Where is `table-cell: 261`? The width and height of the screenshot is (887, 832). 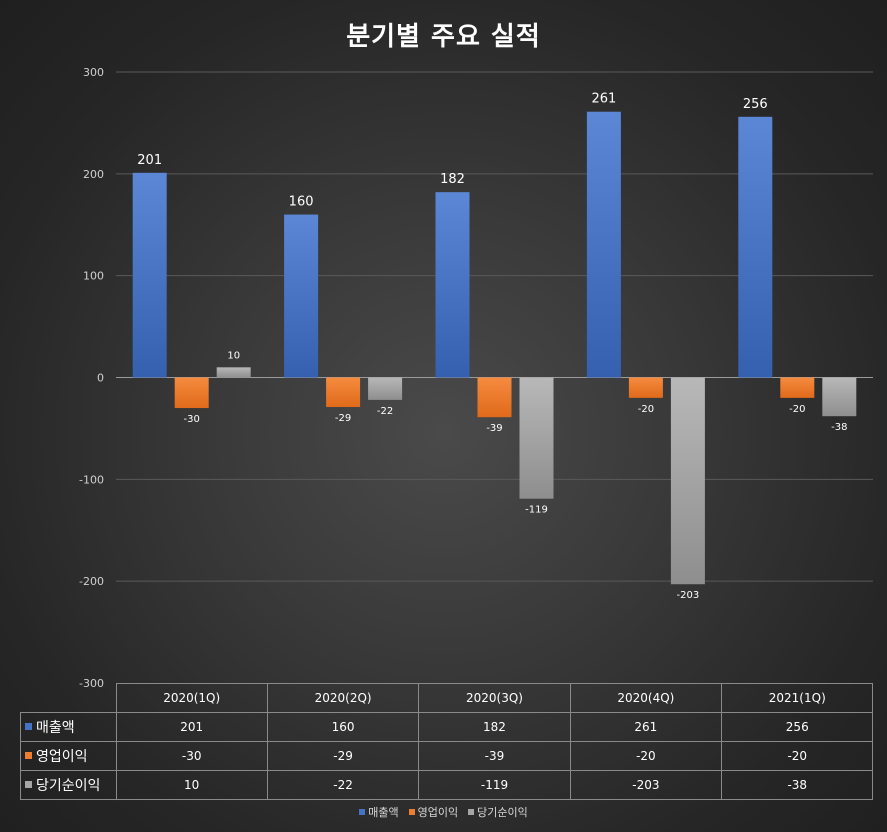
table-cell: 261 is located at coordinates (646, 727).